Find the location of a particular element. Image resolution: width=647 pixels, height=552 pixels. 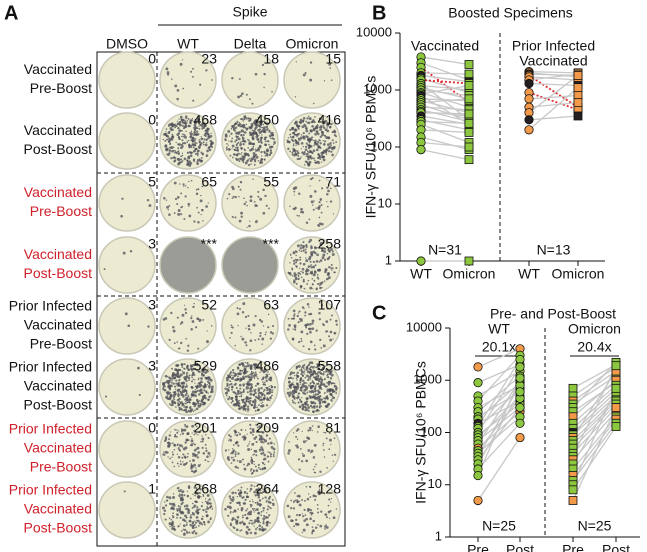

y-tick-label: 1000 is located at coordinates (427, 379).